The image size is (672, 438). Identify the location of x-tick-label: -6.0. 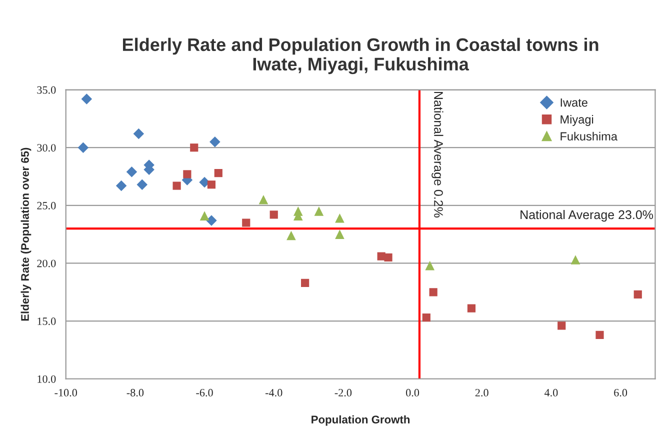
(204, 392).